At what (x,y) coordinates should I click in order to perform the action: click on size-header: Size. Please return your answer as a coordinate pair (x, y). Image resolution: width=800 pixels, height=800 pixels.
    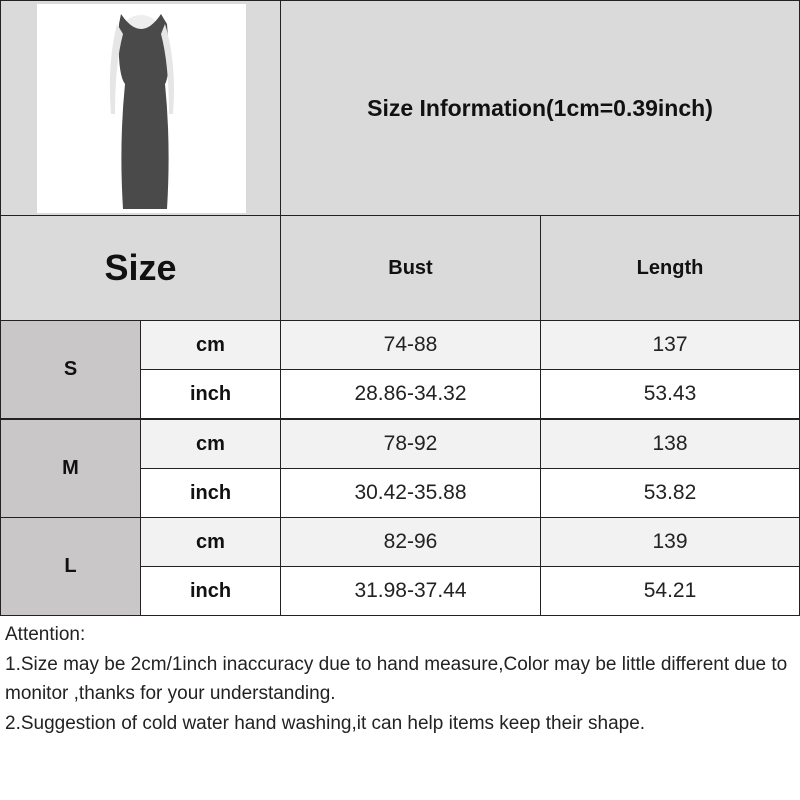
    Looking at the image, I should click on (140, 268).